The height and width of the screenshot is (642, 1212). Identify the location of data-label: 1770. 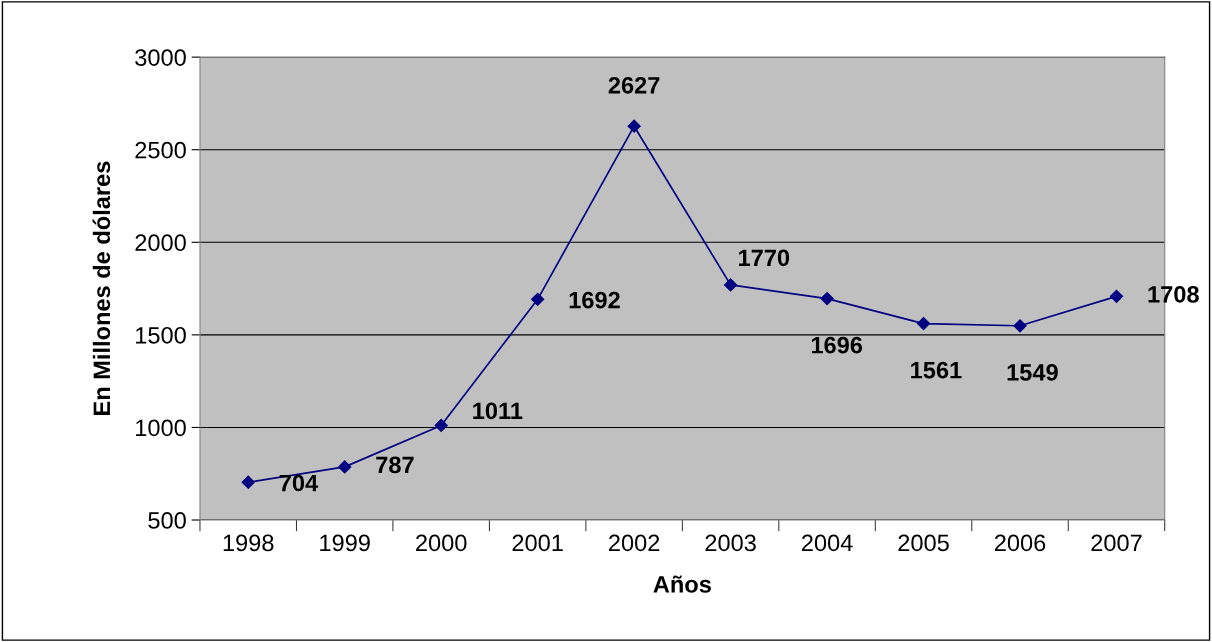
(764, 258).